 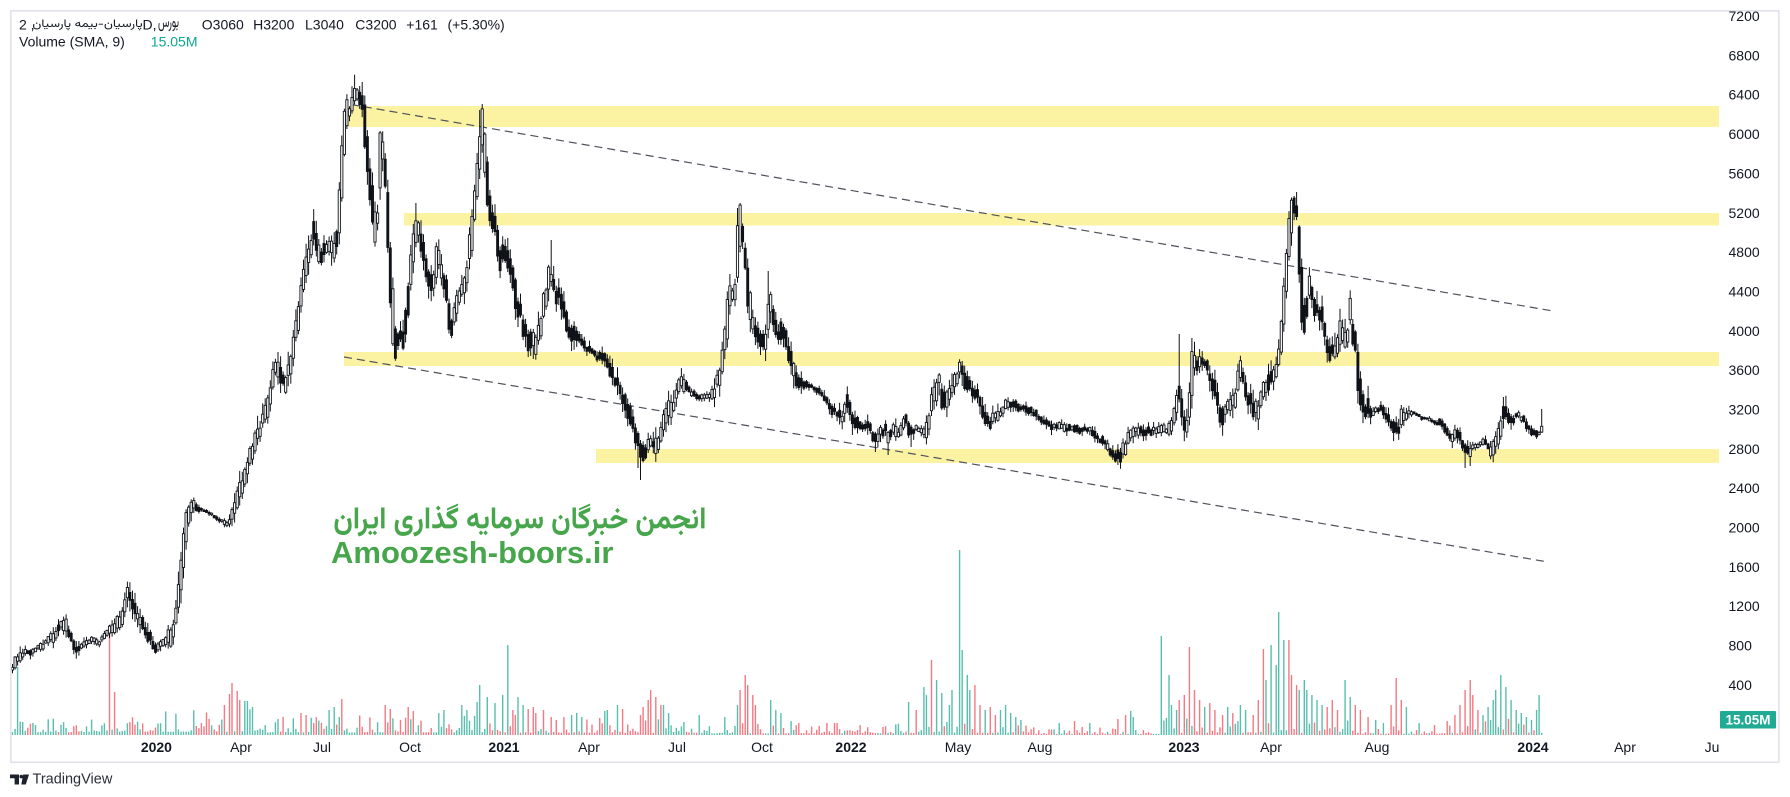 What do you see at coordinates (1744, 173) in the screenshot?
I see `svg-text: 5600` at bounding box center [1744, 173].